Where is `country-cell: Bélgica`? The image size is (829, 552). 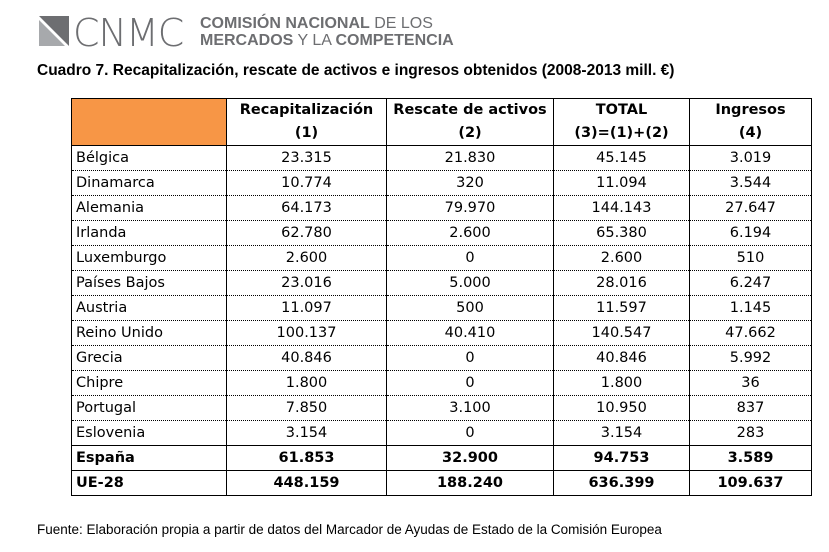
country-cell: Bélgica is located at coordinates (149, 158).